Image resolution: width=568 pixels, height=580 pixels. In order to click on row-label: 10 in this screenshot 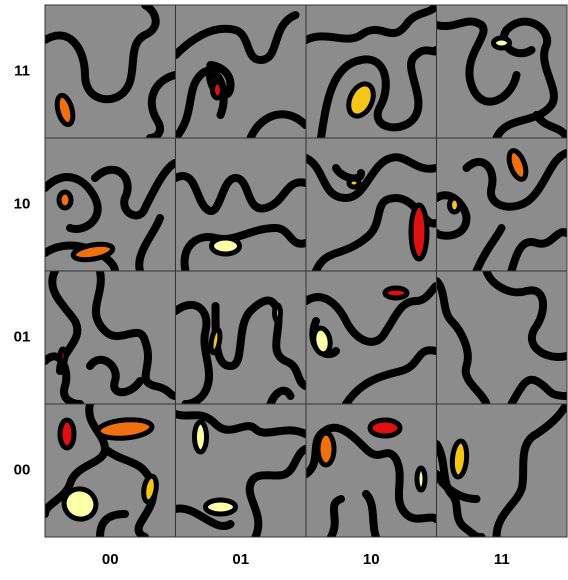, I will do `click(22, 203)`.